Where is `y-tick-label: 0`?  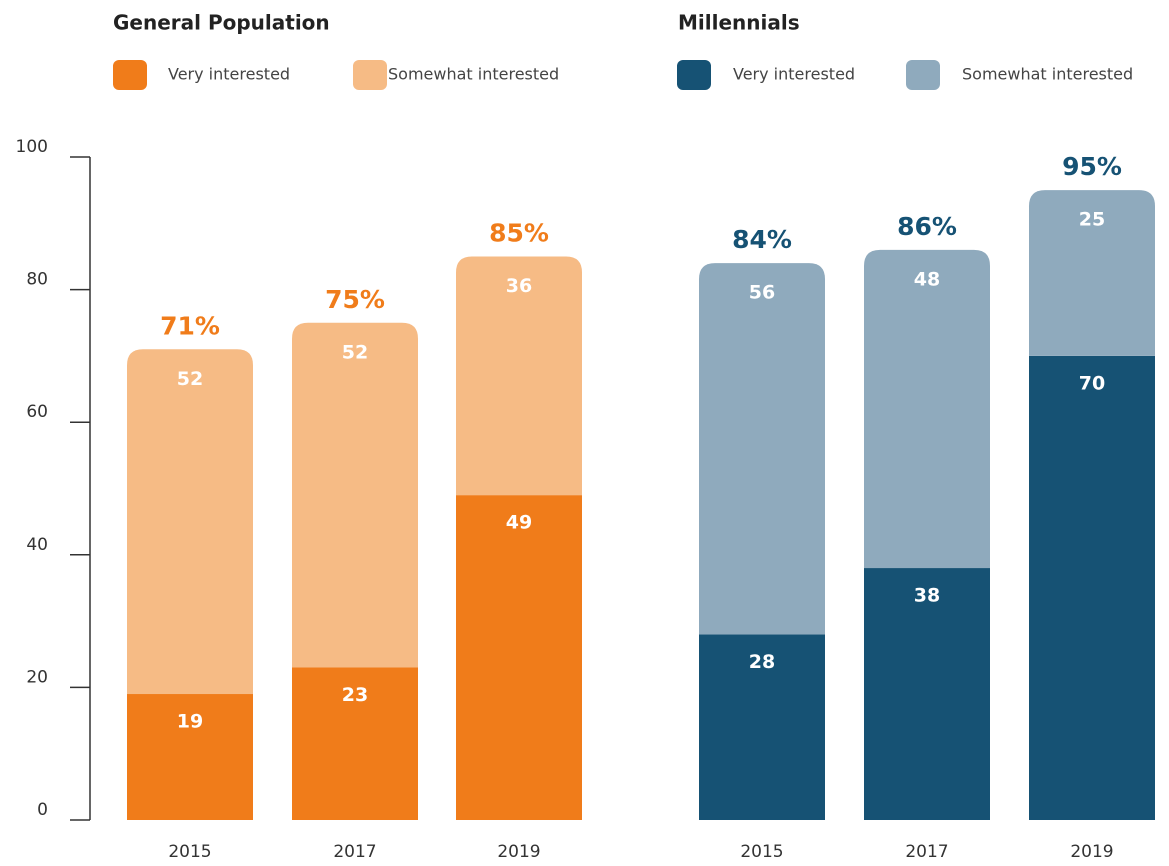
y-tick-label: 0 is located at coordinates (42, 810).